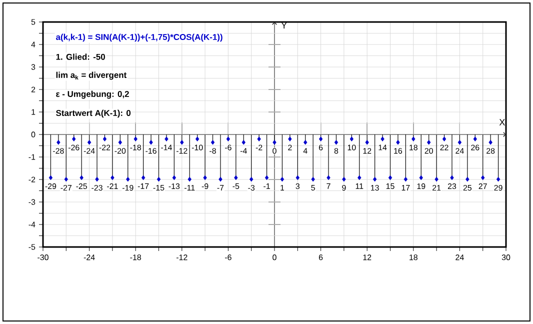 The image size is (533, 324). Describe the element at coordinates (139, 38) in the screenshot. I see `annotation: a(k,k-1) = SIN(A(K-1))+(-1,75)*COS(A(K-1))` at that location.